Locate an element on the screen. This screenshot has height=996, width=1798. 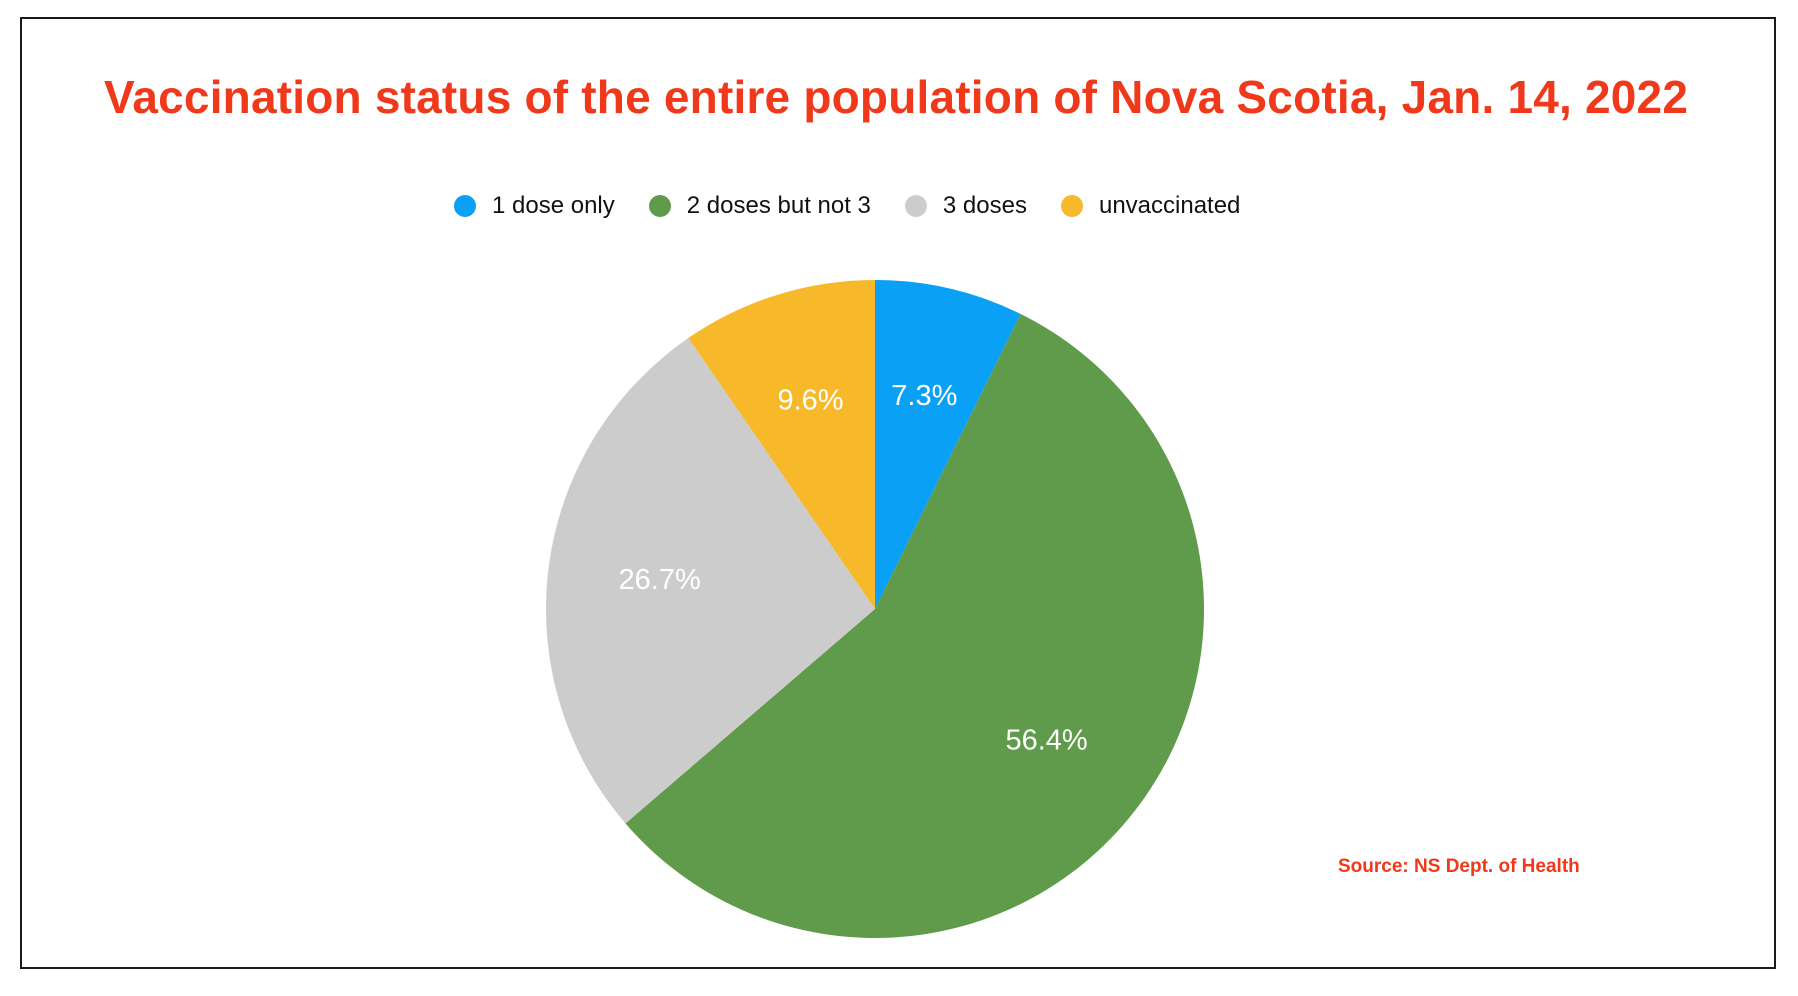
legend-item-2-doses: 2 doses but not 3 is located at coordinates (759, 206).